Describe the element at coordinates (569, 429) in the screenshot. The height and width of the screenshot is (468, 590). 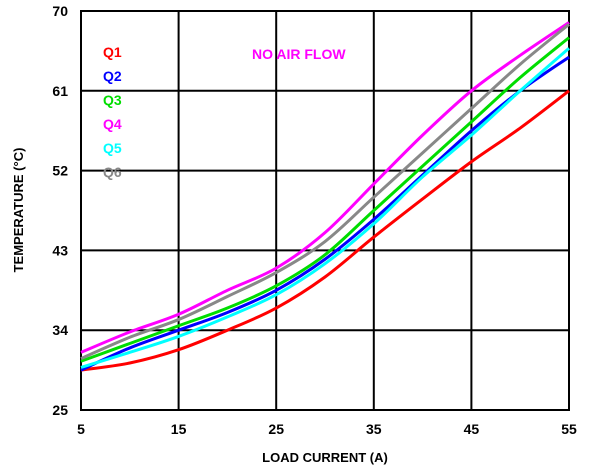
I see `x-tick-label: 55` at that location.